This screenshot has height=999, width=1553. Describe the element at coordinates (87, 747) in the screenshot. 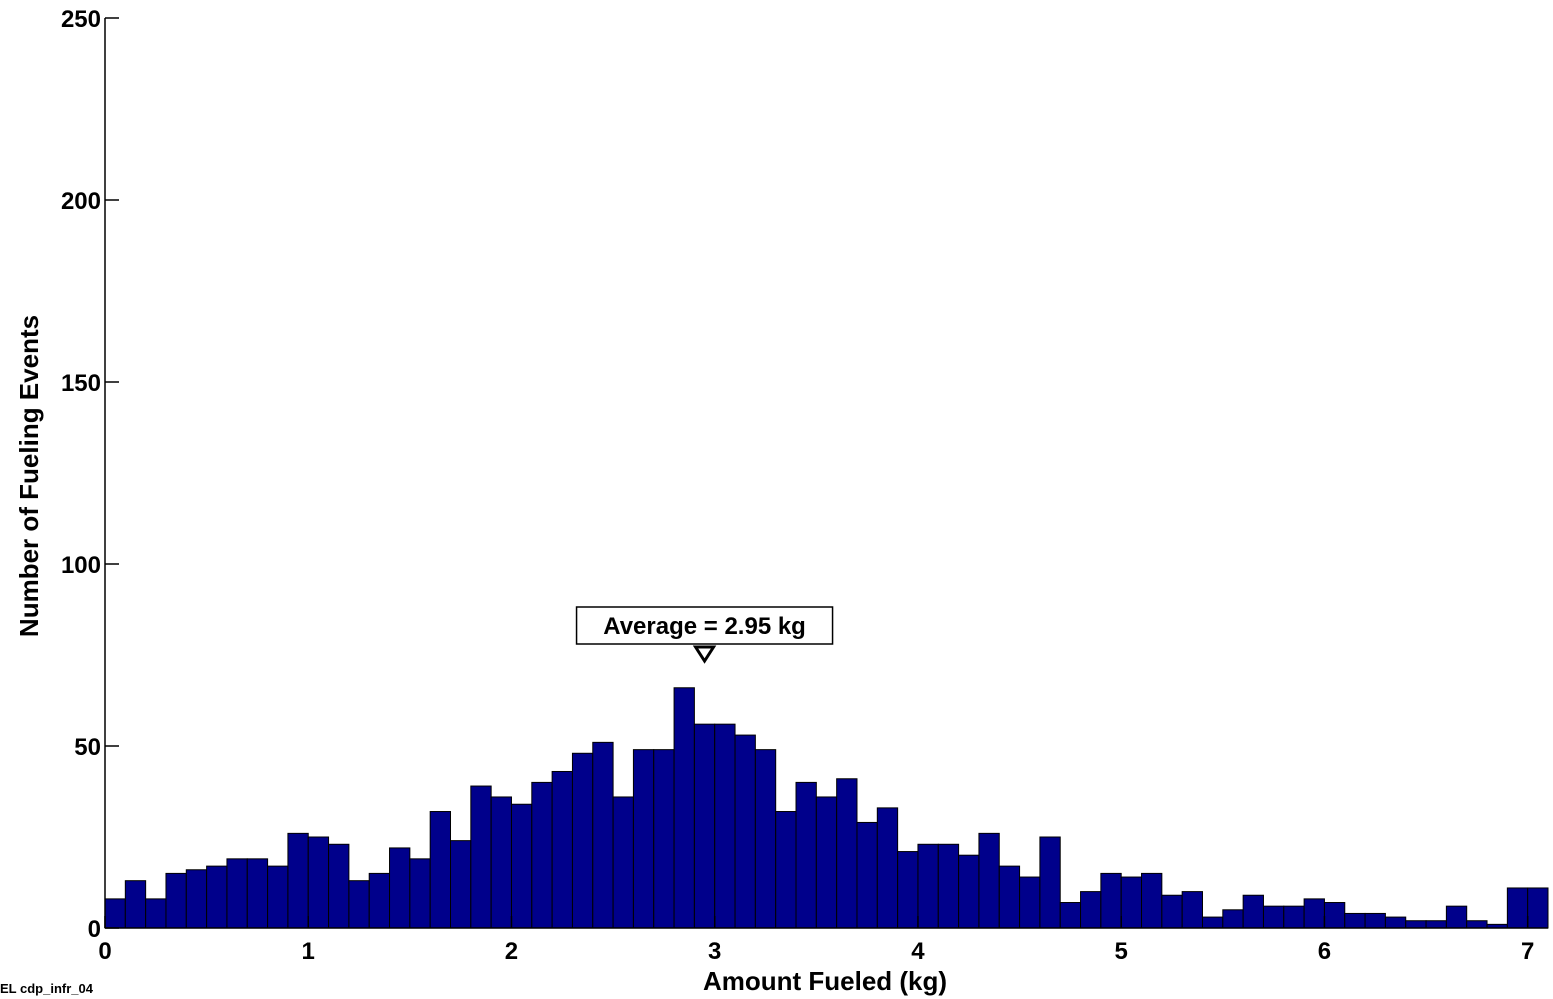

I see `y-tick-label: 50` at that location.